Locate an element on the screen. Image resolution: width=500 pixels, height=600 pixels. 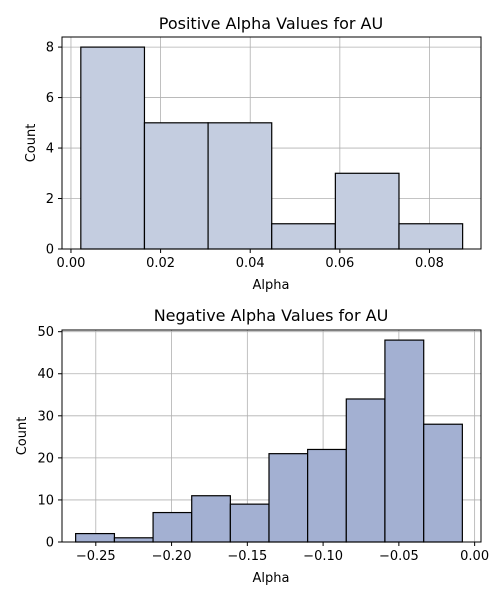
y-tick-label: 10 is located at coordinates (45, 500).